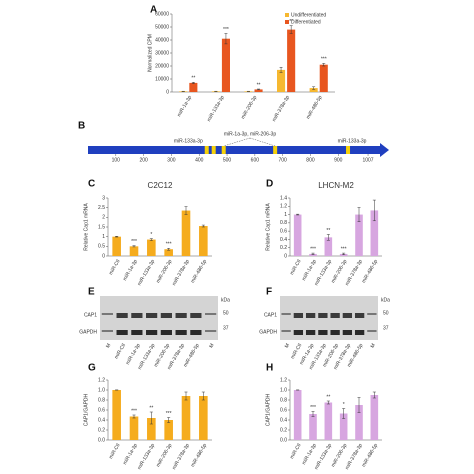  Describe the element at coordinates (153, 10) in the screenshot. I see `panel-letter: A` at that location.